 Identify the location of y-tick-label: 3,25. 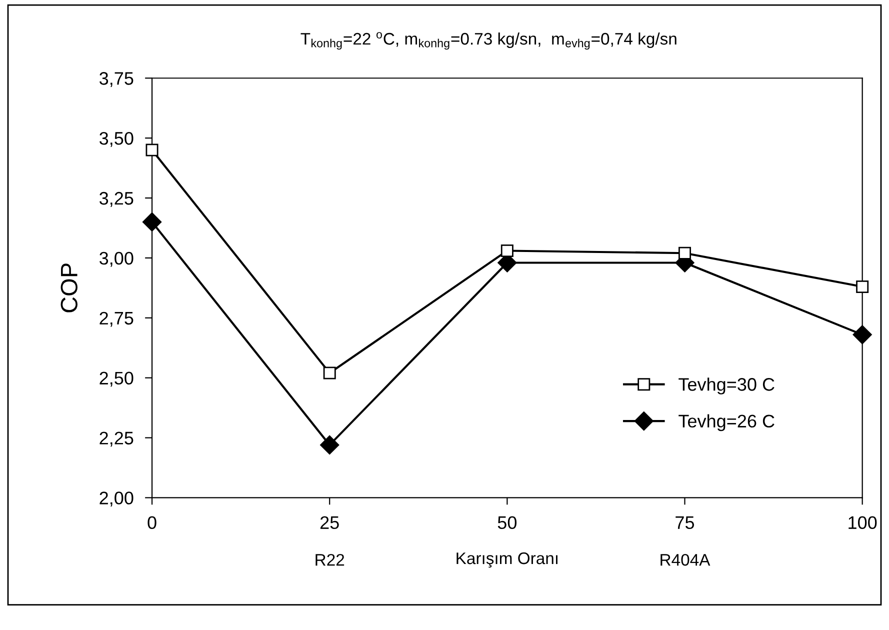
(117, 199).